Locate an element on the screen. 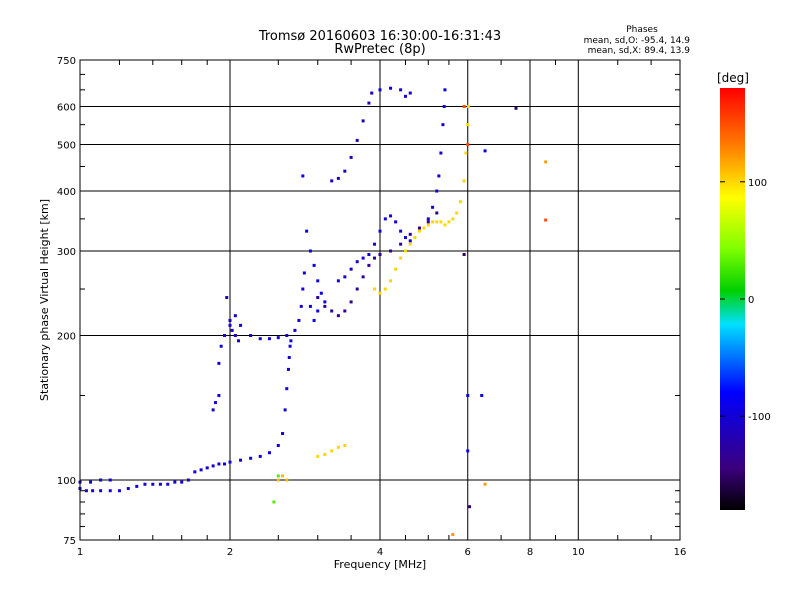 The image size is (800, 600). x-tick-label: 8 is located at coordinates (530, 552).